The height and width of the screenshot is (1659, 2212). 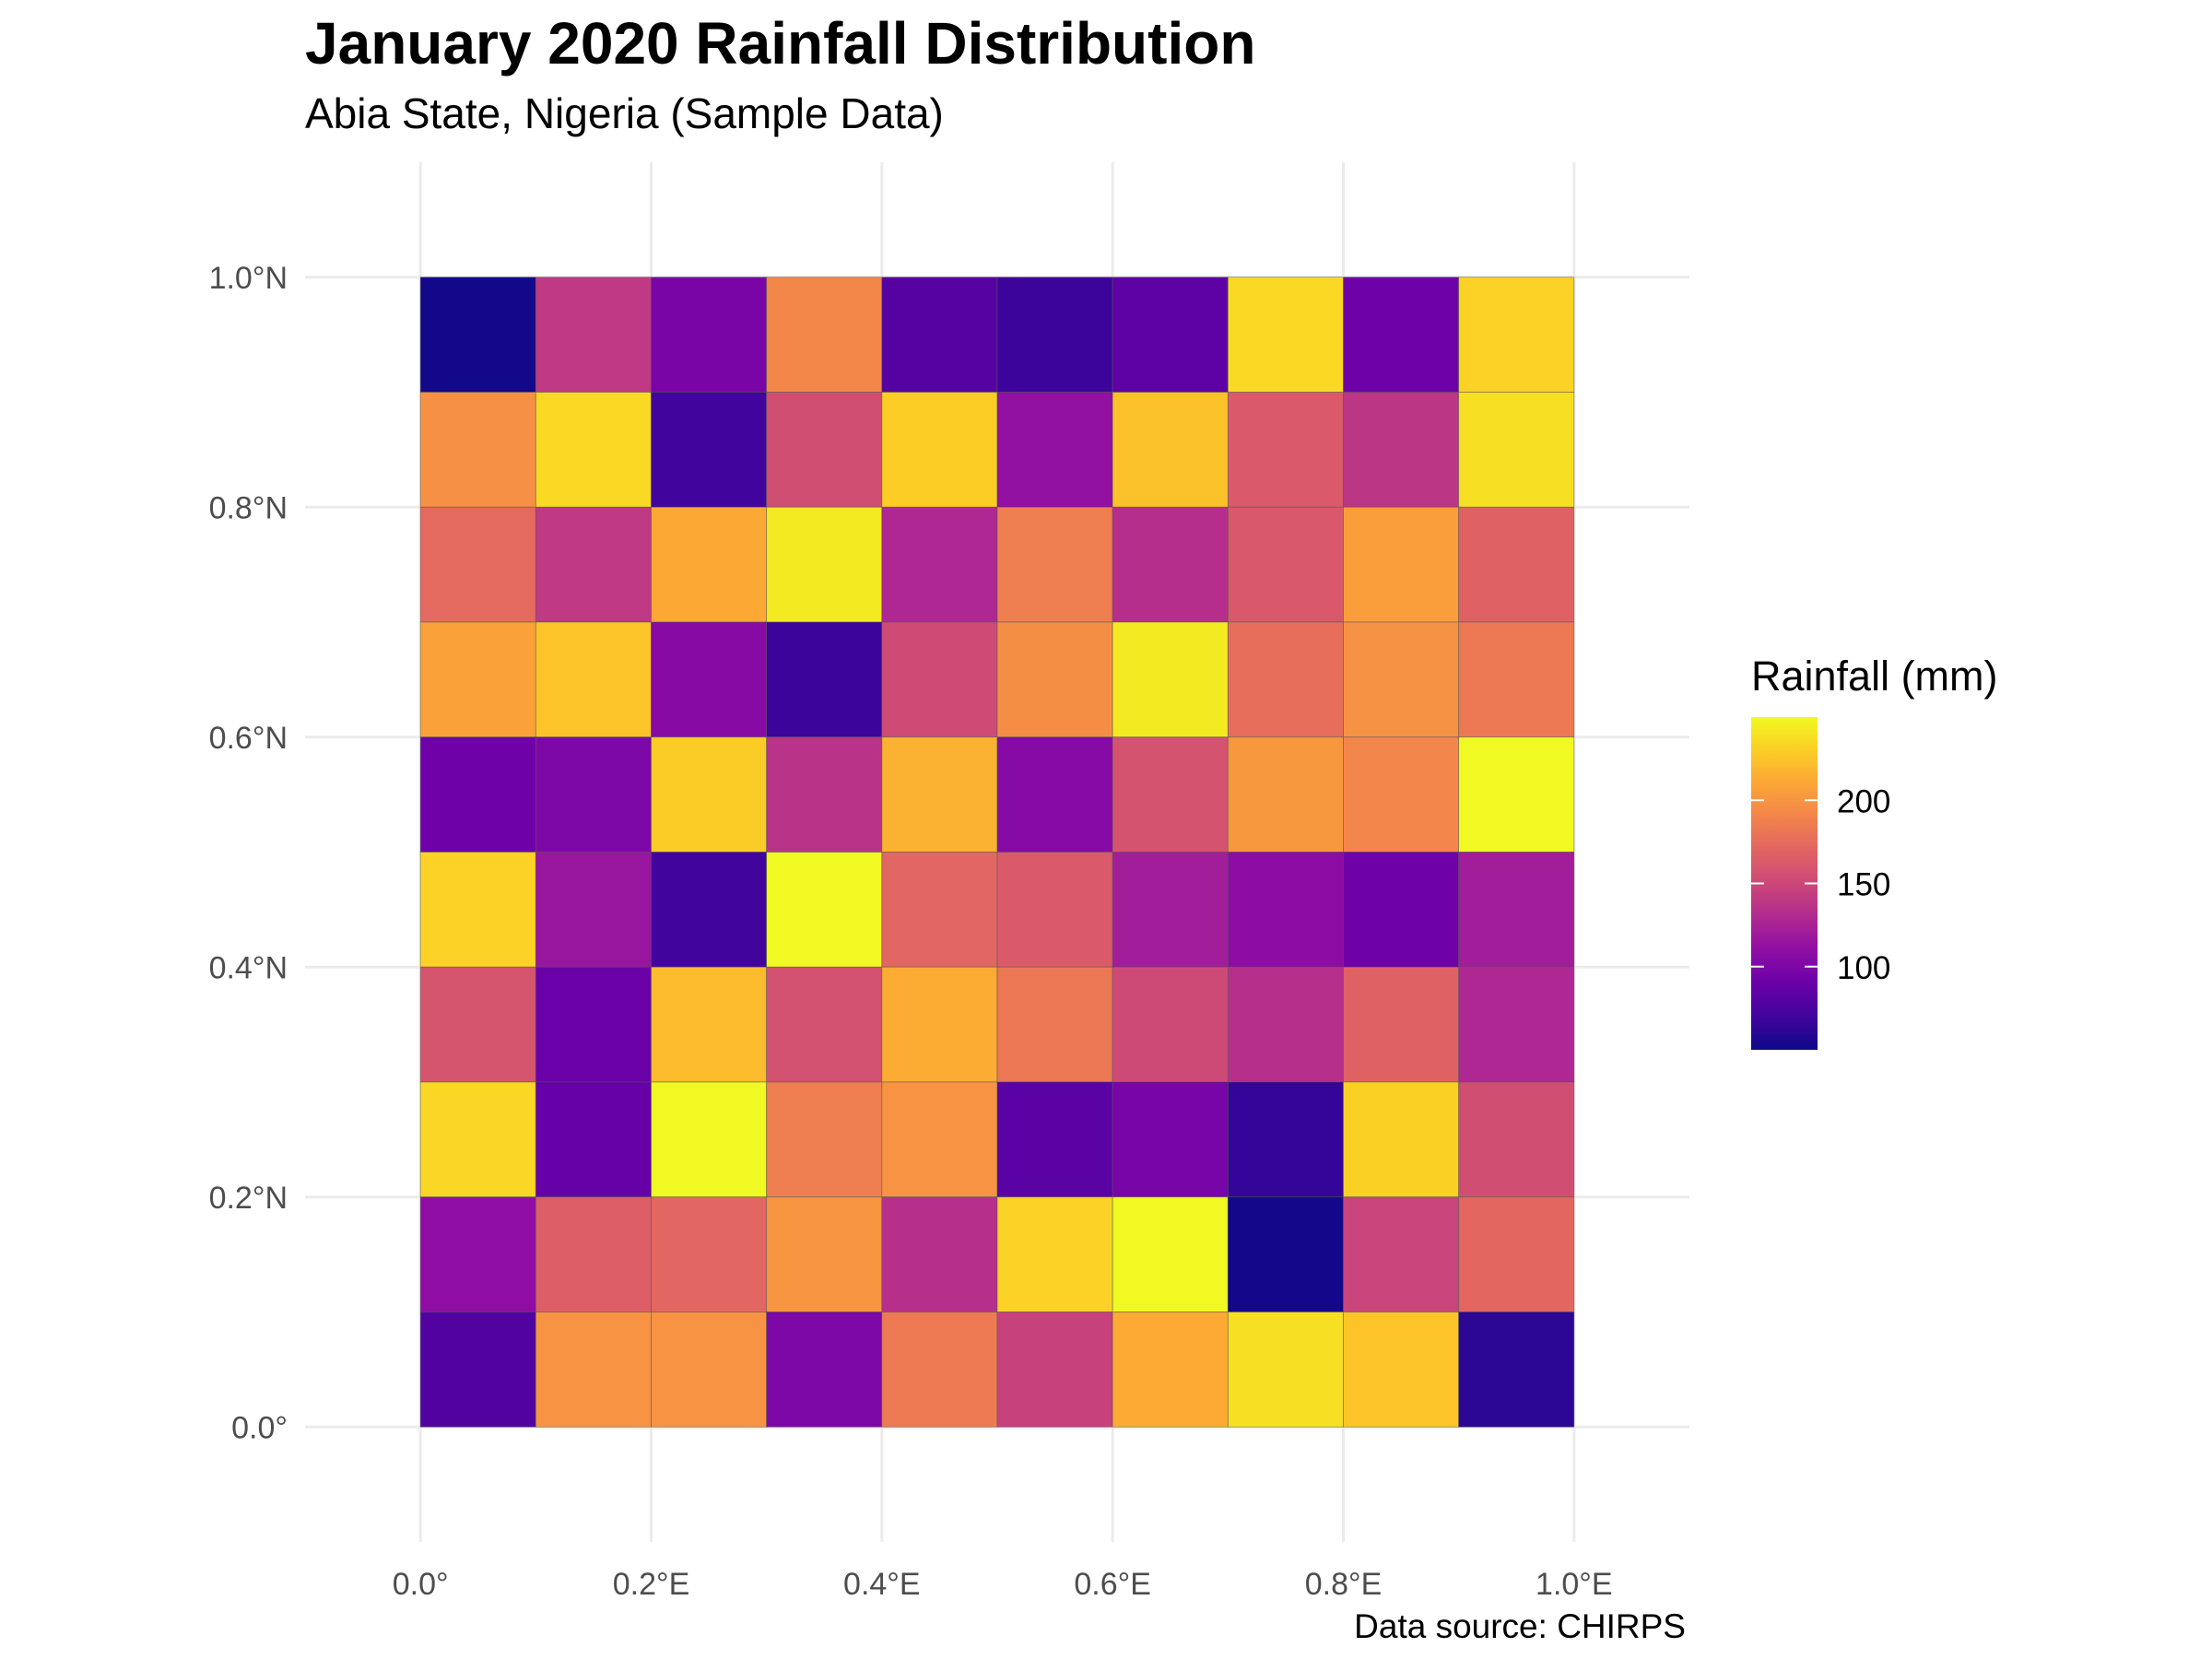 I want to click on legend-title: Rainfall (mm), so click(x=1874, y=676).